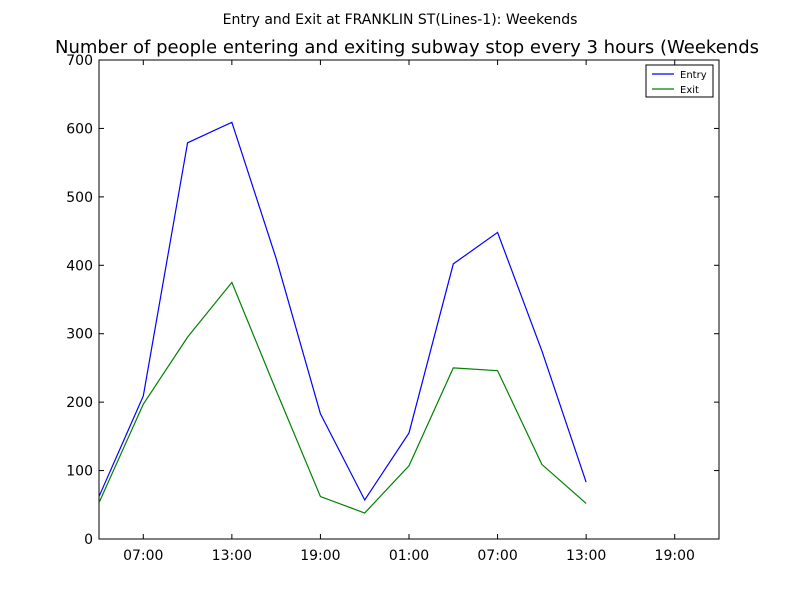 This screenshot has height=600, width=800. Describe the element at coordinates (79, 335) in the screenshot. I see `y-tick-label: 300` at that location.